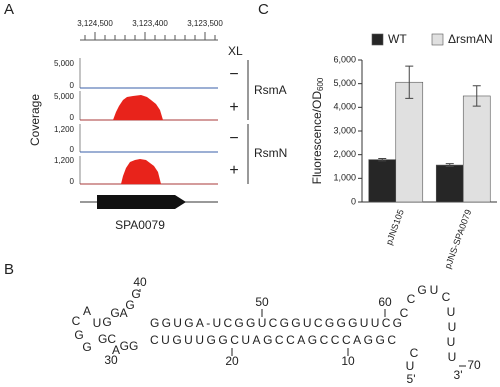 This screenshot has height=387, width=500. I want to click on x-tick-label: pJNS-SPA0079, so click(458, 239).